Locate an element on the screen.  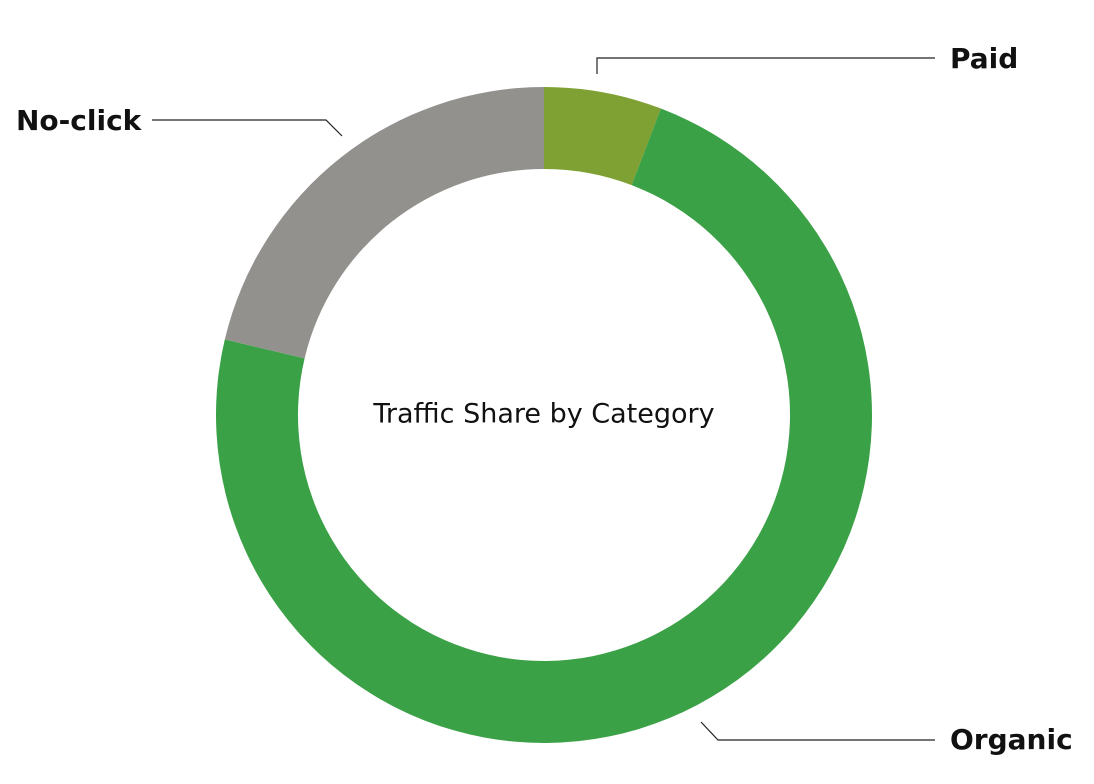
slice-label-paid: Paid is located at coordinates (984, 58).